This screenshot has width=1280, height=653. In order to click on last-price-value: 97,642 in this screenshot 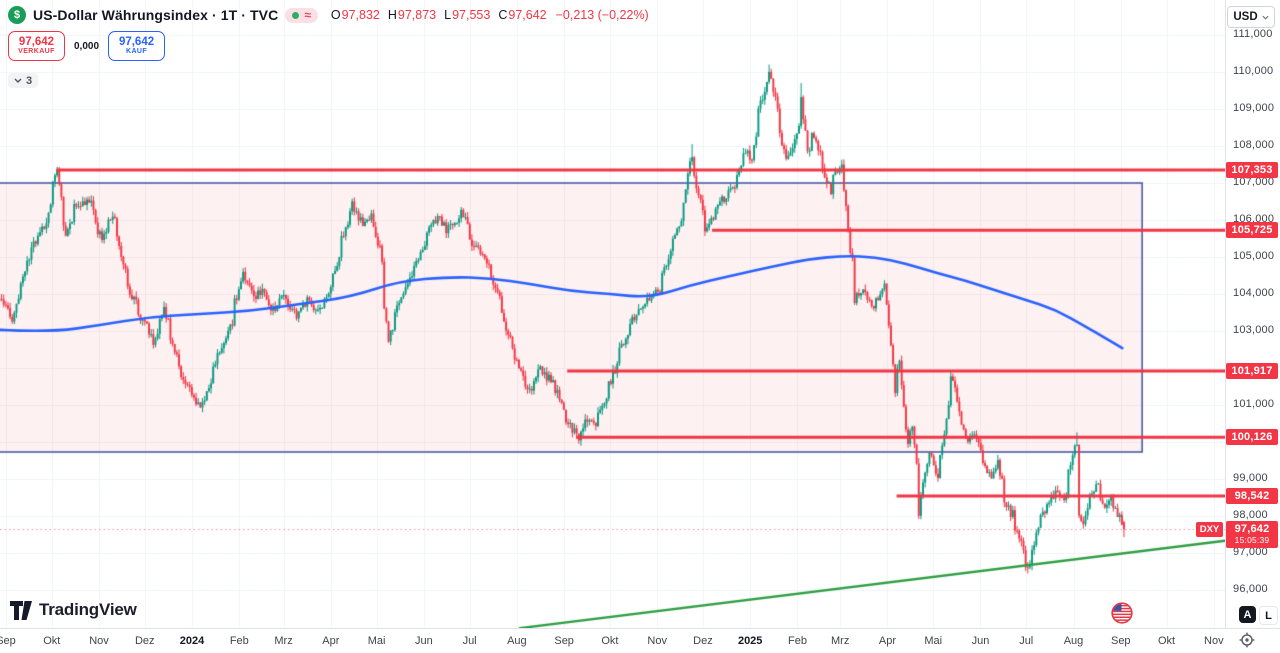, I will do `click(1252, 529)`.